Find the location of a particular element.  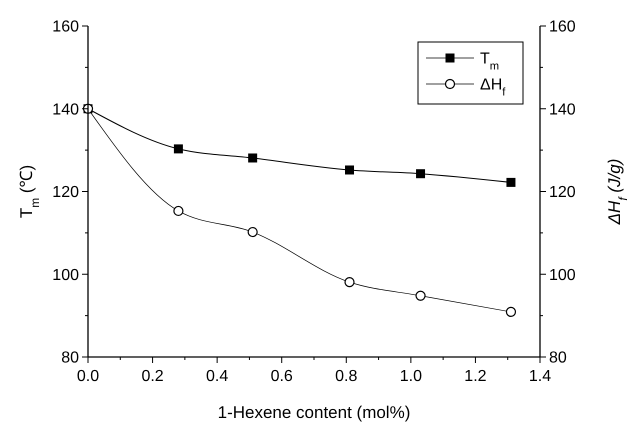

y-tick-label: 100 is located at coordinates (66, 275).